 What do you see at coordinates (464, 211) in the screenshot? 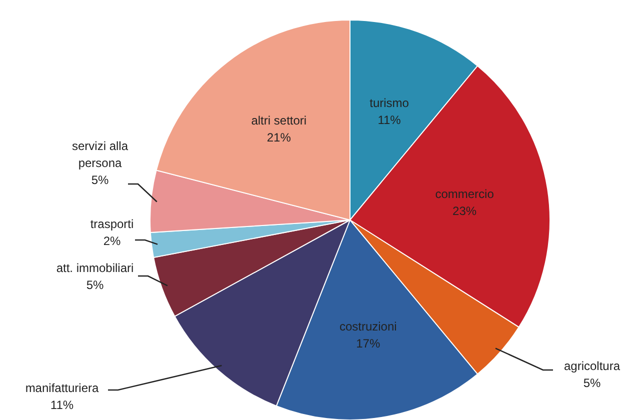
I see `data-label: 23%` at bounding box center [464, 211].